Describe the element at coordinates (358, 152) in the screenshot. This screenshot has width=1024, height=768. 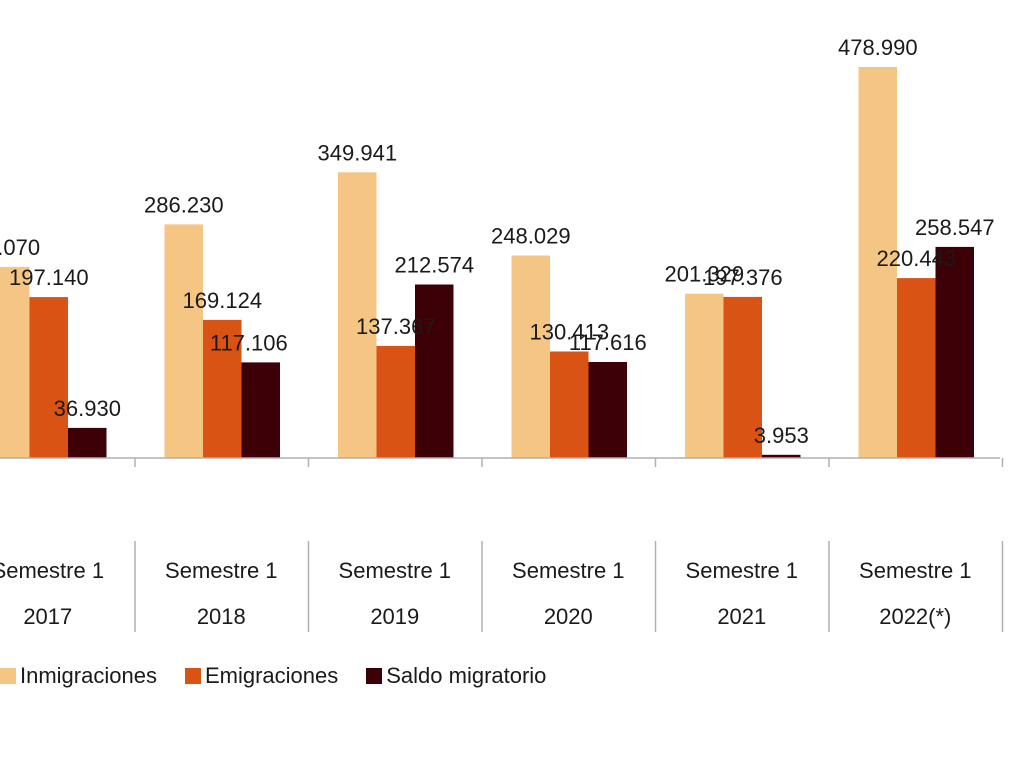
I see `data-label-inmigraciones-2: 349.941` at that location.